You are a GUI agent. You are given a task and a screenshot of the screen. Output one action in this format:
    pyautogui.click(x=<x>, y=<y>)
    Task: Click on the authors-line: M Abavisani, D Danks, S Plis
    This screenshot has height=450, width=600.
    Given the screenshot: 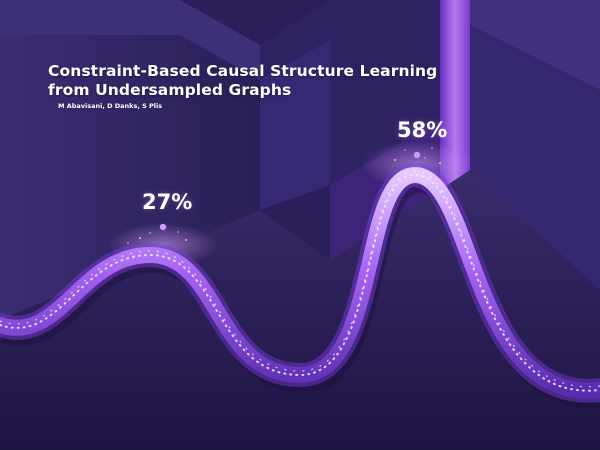 What is the action you would take?
    pyautogui.click(x=110, y=106)
    